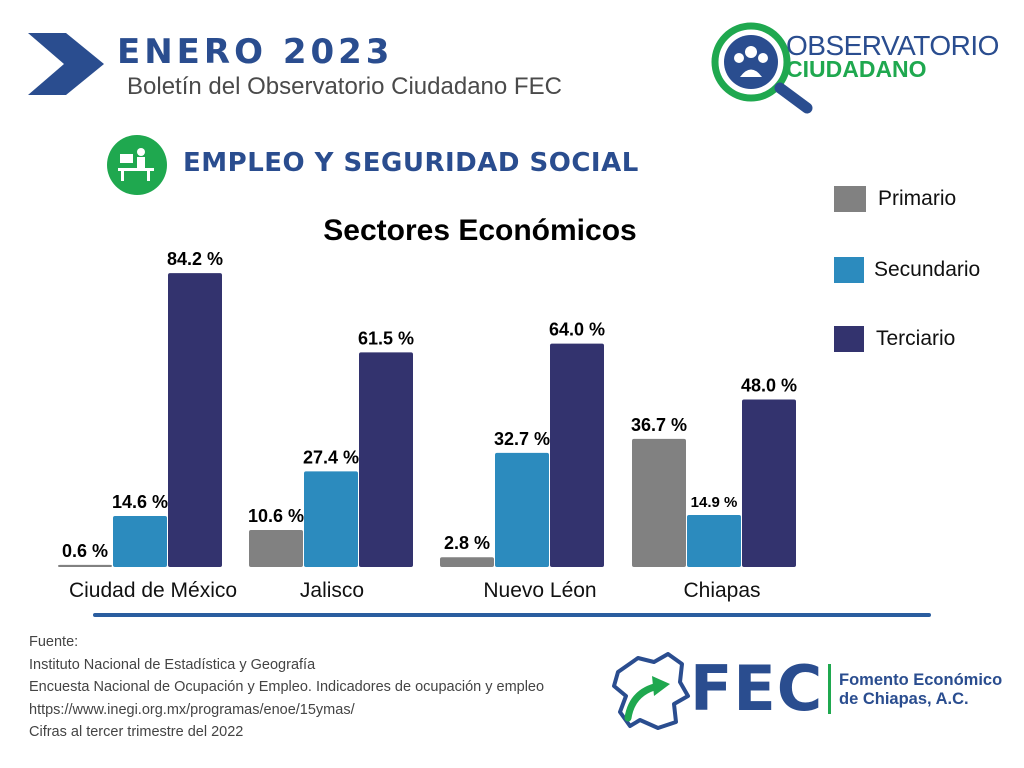 The height and width of the screenshot is (768, 1024). What do you see at coordinates (659, 425) in the screenshot?
I see `data-label: 36.7 %` at bounding box center [659, 425].